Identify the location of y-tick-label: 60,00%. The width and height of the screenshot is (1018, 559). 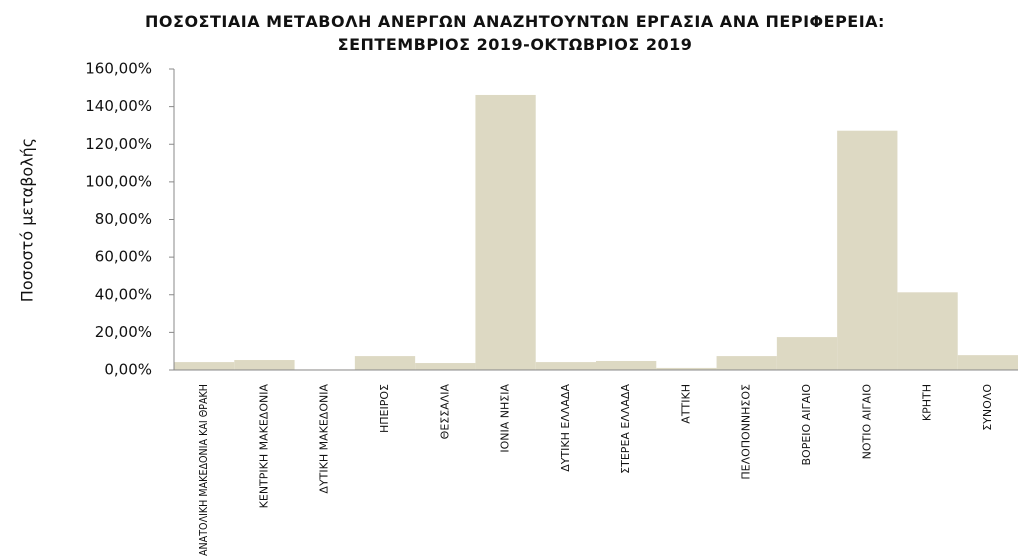
(123, 257).